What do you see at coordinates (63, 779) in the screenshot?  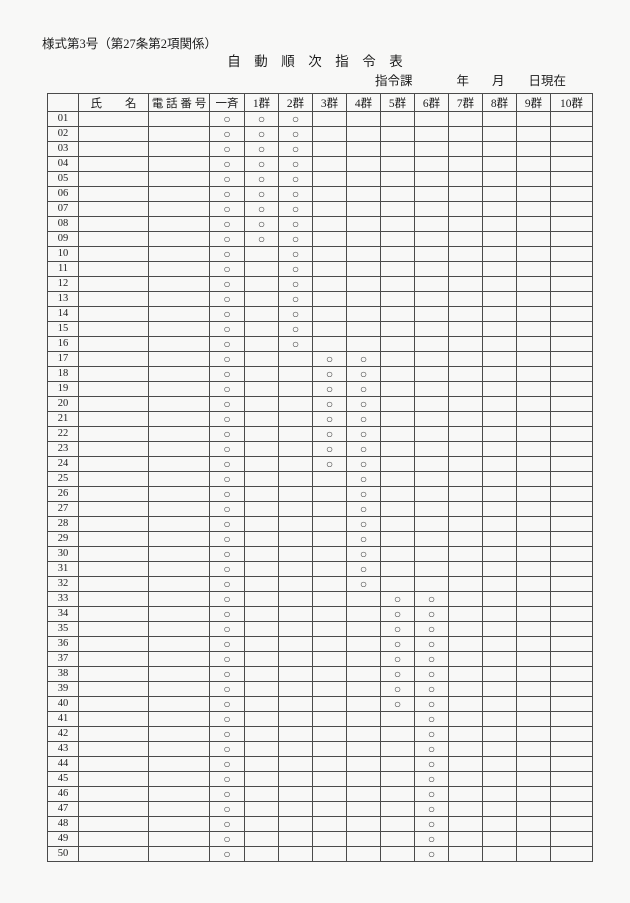 I see `row-number-cell: 45` at bounding box center [63, 779].